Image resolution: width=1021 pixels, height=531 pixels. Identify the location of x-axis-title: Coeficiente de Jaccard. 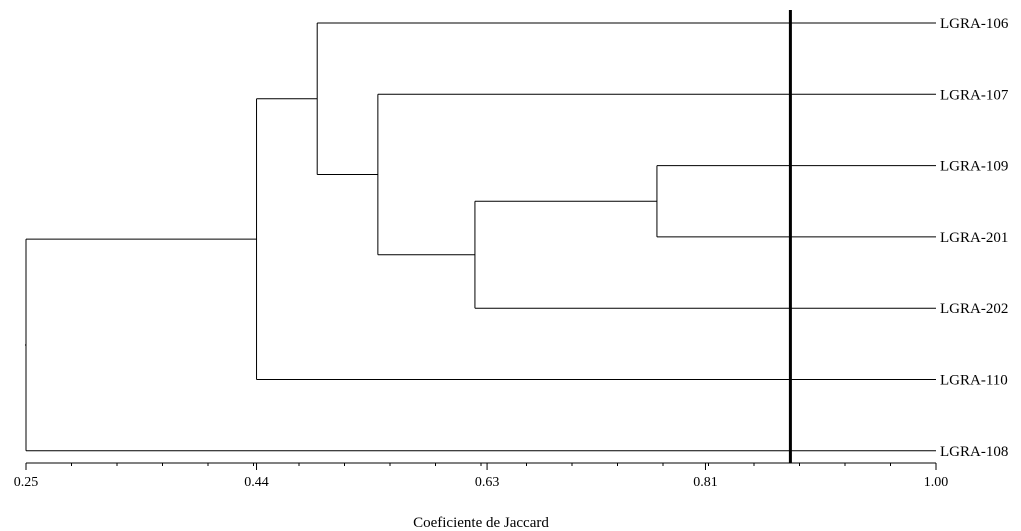
(481, 523).